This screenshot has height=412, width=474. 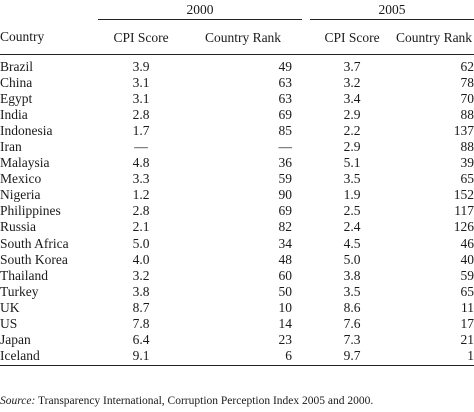 I want to click on cell-rank-2005: 137, so click(x=463, y=130).